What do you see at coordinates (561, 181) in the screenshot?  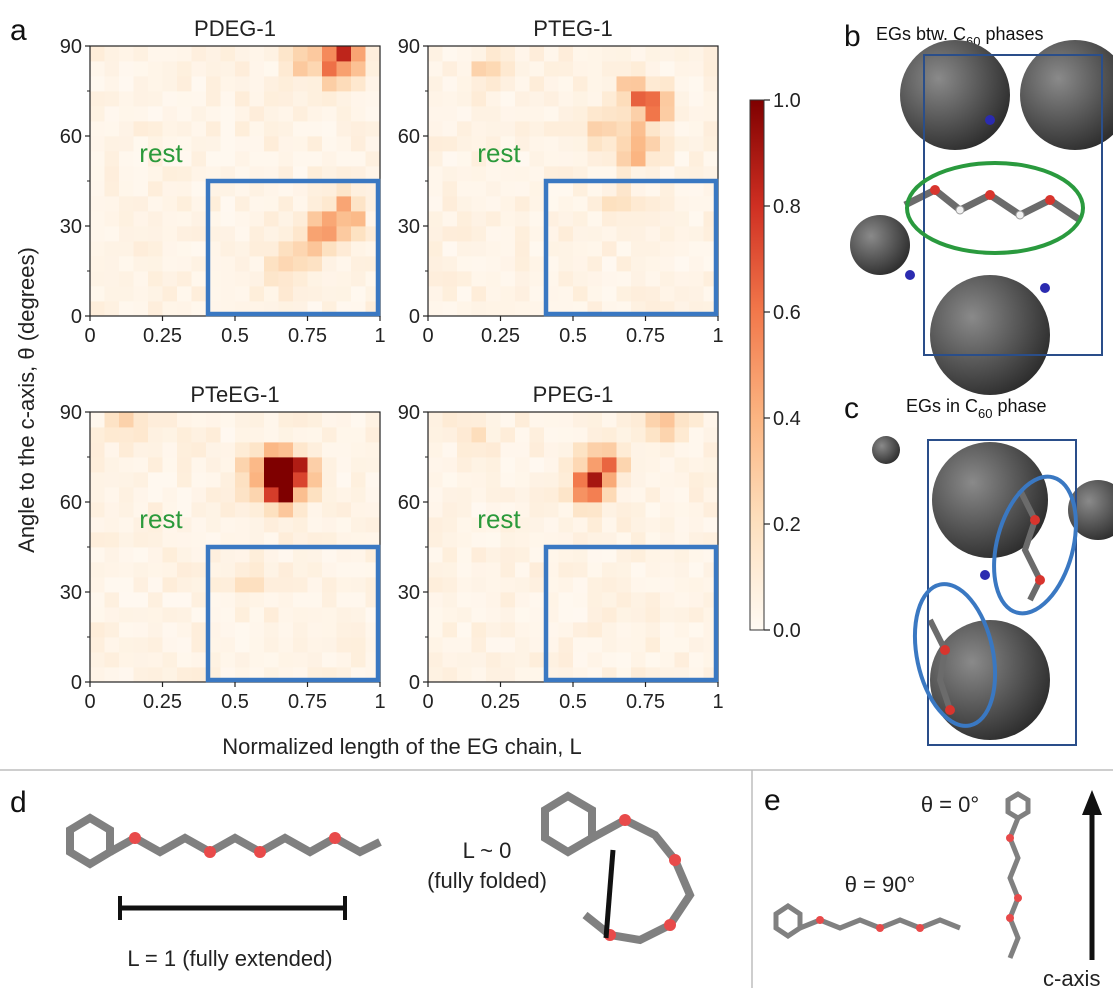 I see `heatmap-panel: rest PTEG-1 0 0.25 0.5 0.75 1 0 30 60 90` at bounding box center [561, 181].